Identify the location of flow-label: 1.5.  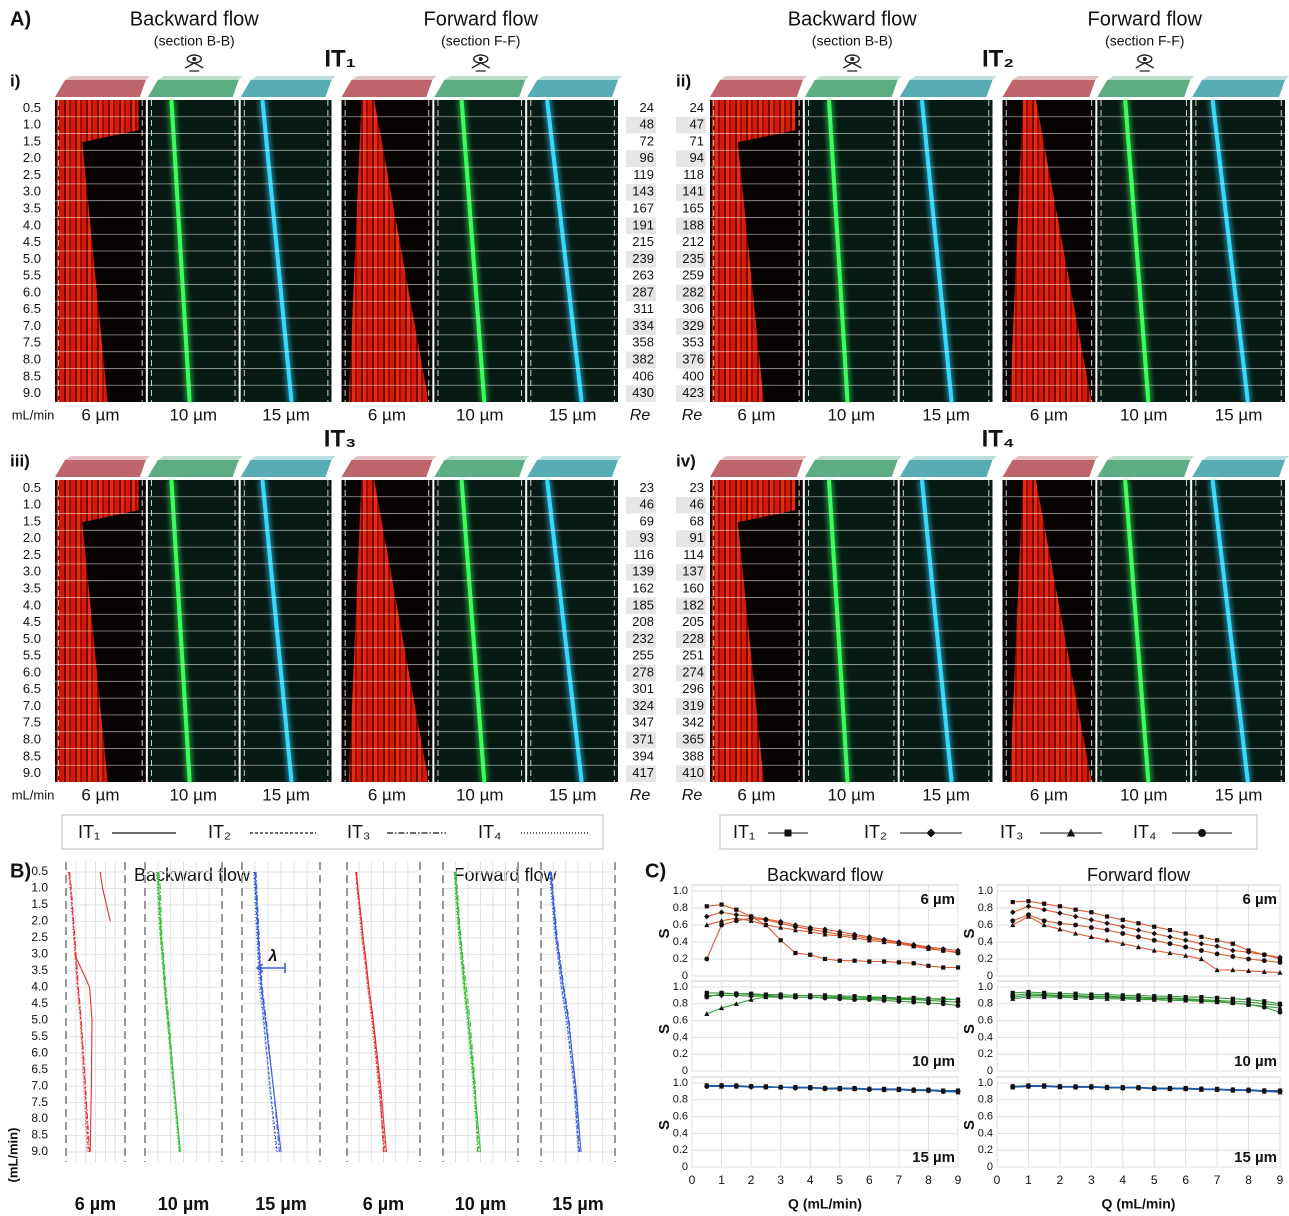
(32, 520).